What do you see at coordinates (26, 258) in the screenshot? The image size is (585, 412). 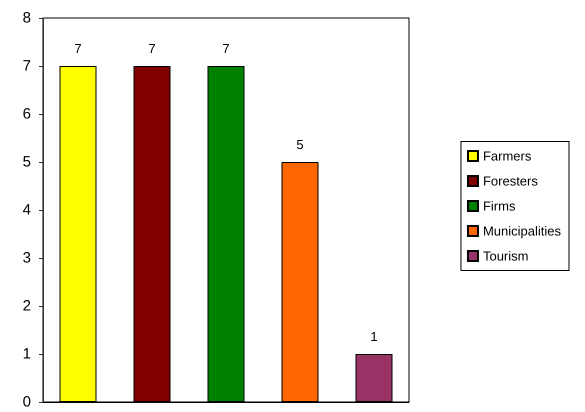 I see `y-tick-label: 3` at bounding box center [26, 258].